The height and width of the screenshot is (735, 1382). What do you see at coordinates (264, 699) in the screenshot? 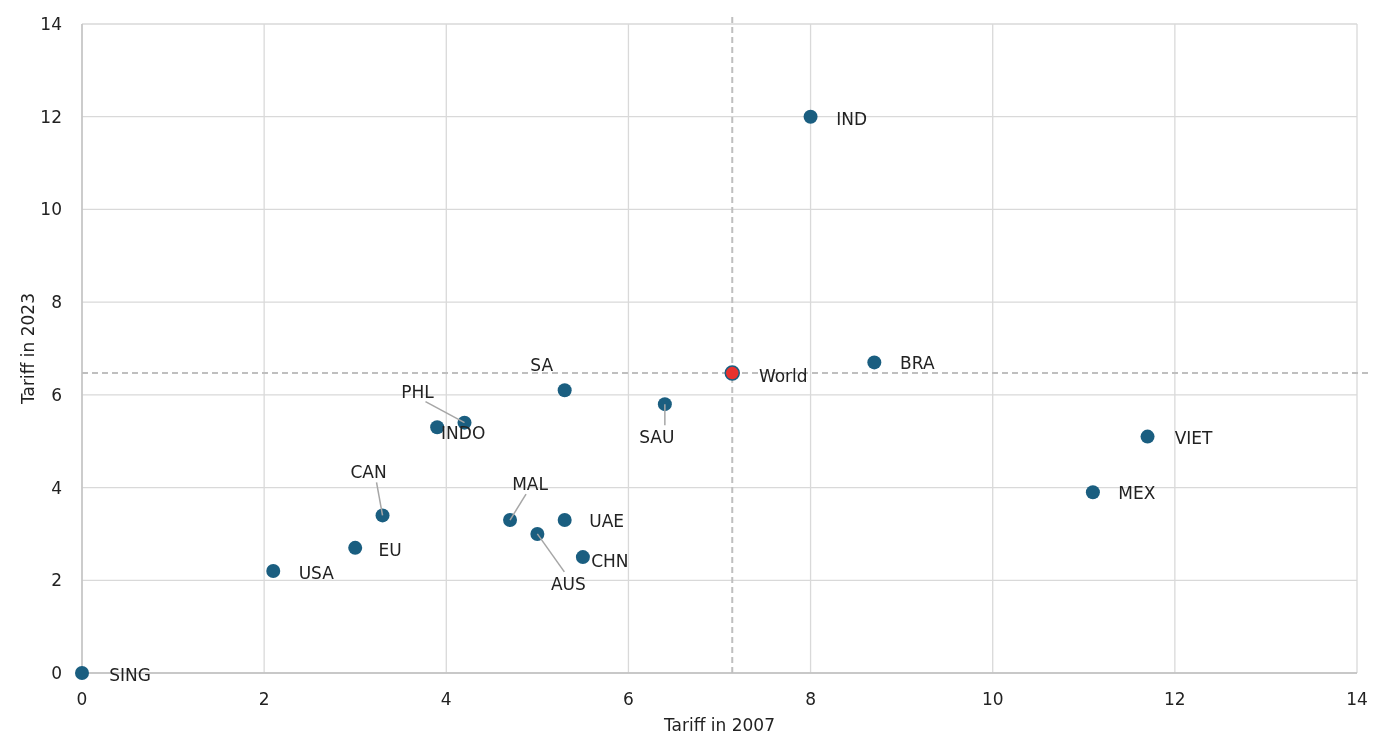
I see `x-tick-label: 2` at bounding box center [264, 699].